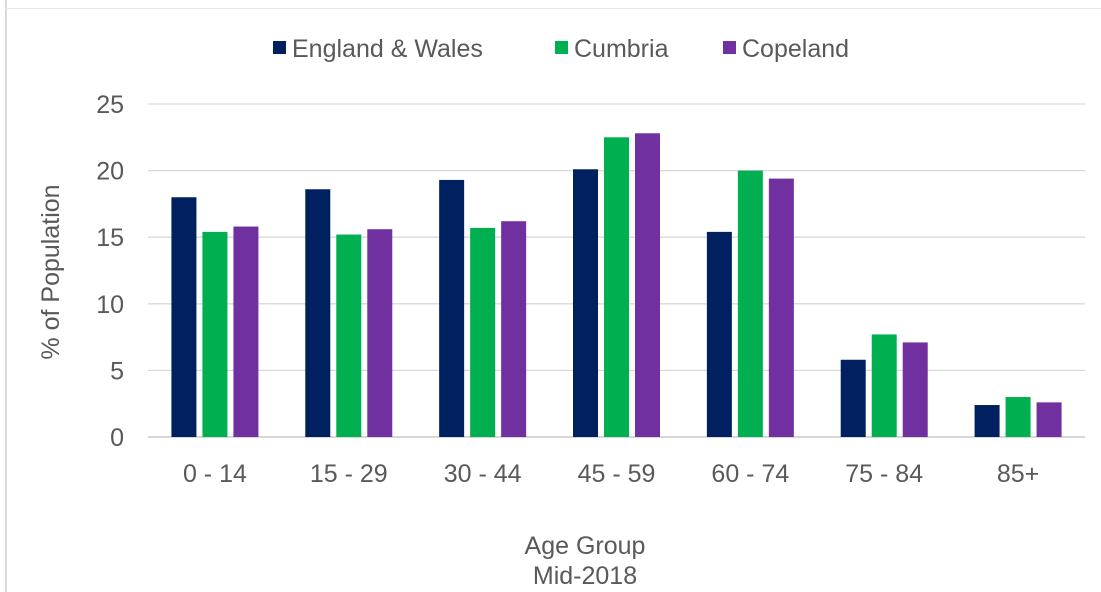  I want to click on legend-label-2: Copeland, so click(795, 49).